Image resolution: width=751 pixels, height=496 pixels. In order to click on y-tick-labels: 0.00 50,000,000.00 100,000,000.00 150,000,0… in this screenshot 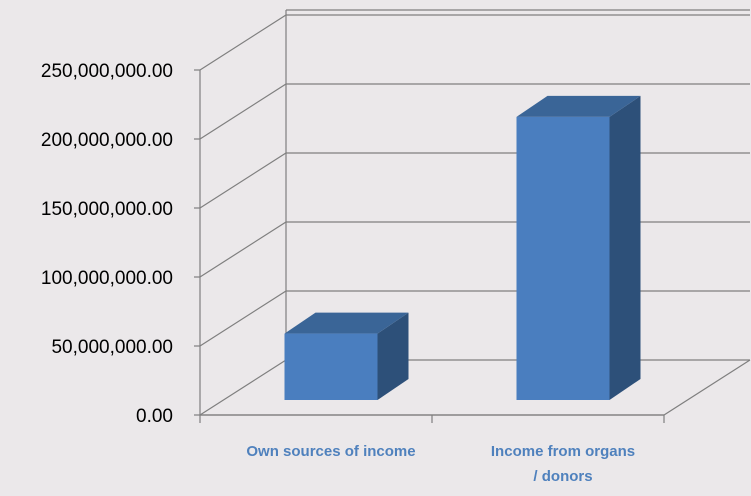, I will do `click(107, 244)`.